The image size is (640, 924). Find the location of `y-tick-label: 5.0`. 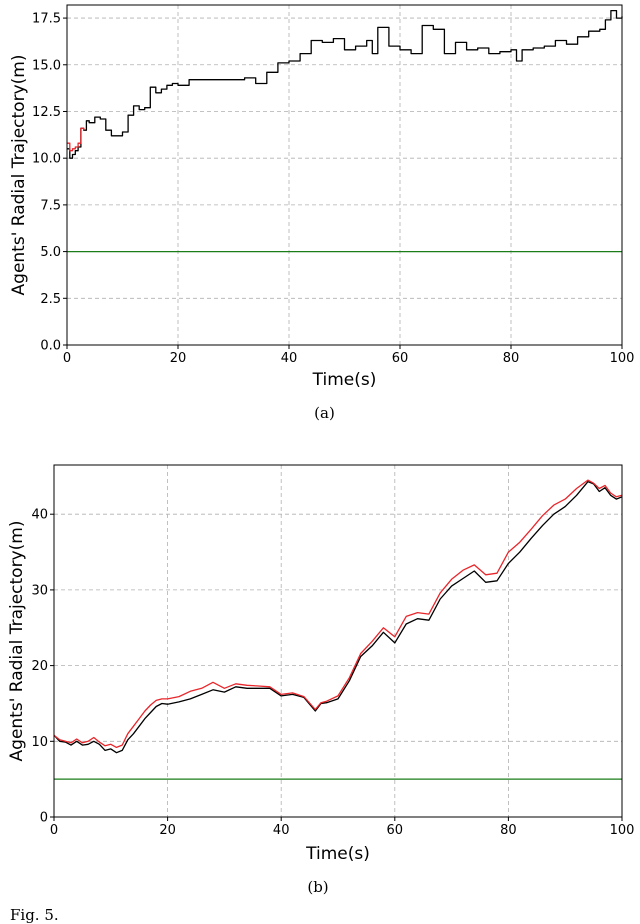

y-tick-label: 5.0 is located at coordinates (50, 252).